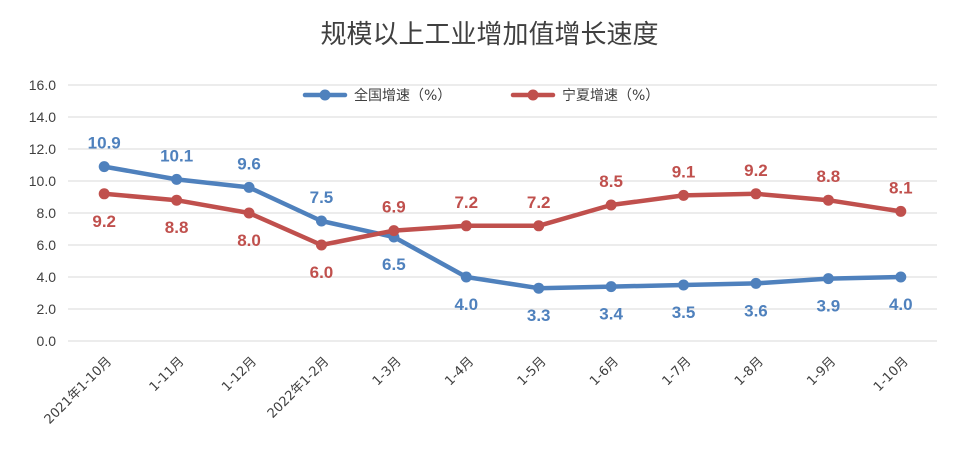  Describe the element at coordinates (489, 35) in the screenshot. I see `chart-title: 规模以上工业增加值增长速度` at that location.